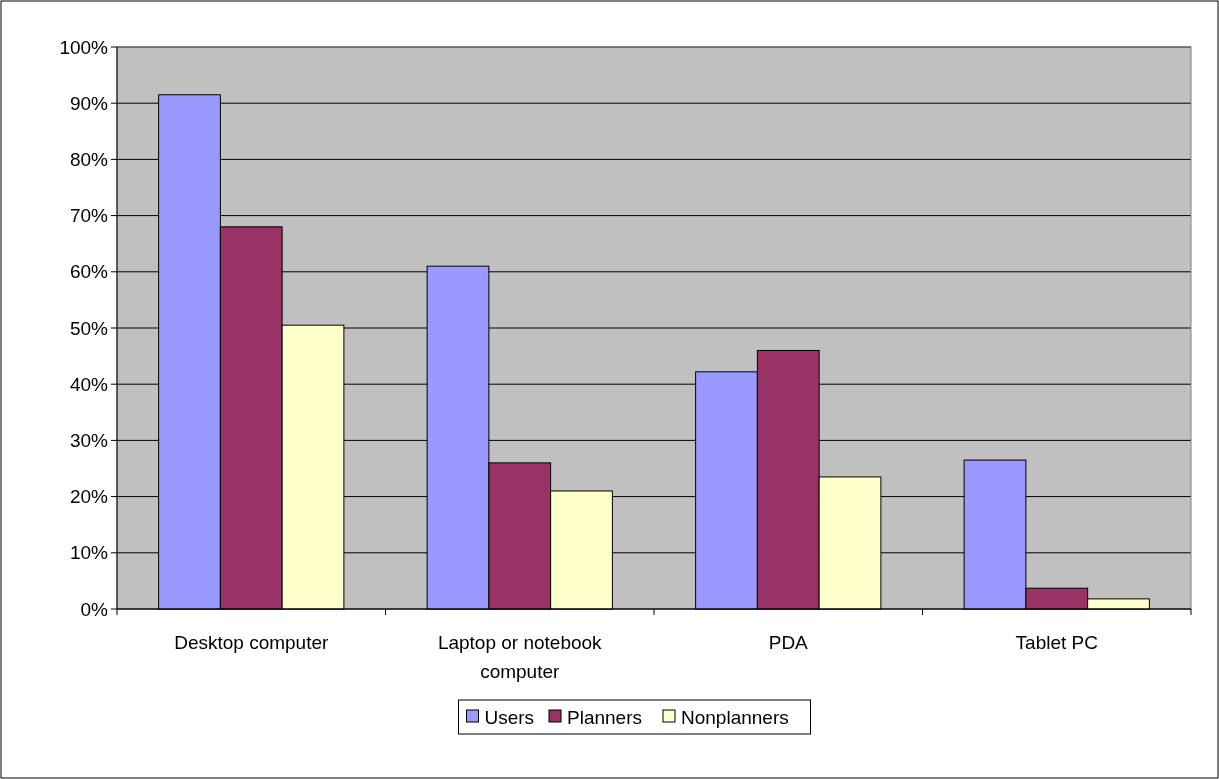 The image size is (1219, 779). I want to click on legend-label: Nonplanners, so click(735, 717).